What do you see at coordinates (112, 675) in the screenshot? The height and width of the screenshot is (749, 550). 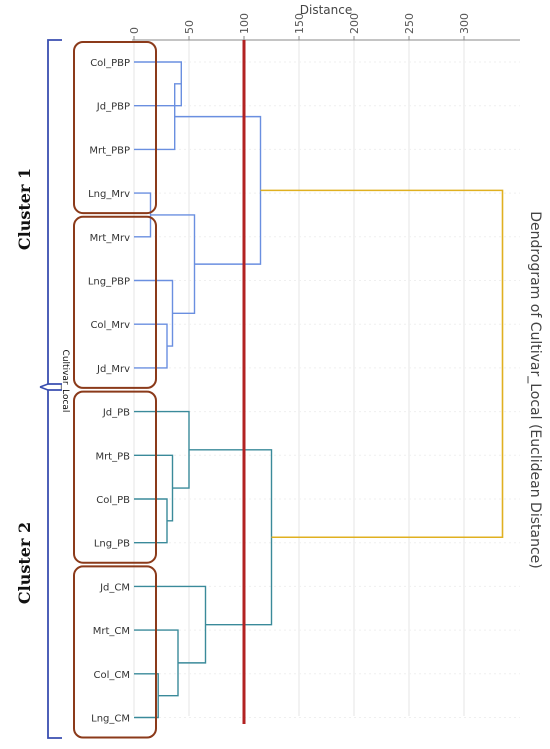 I see `leaf-label: Col_CM` at bounding box center [112, 675].